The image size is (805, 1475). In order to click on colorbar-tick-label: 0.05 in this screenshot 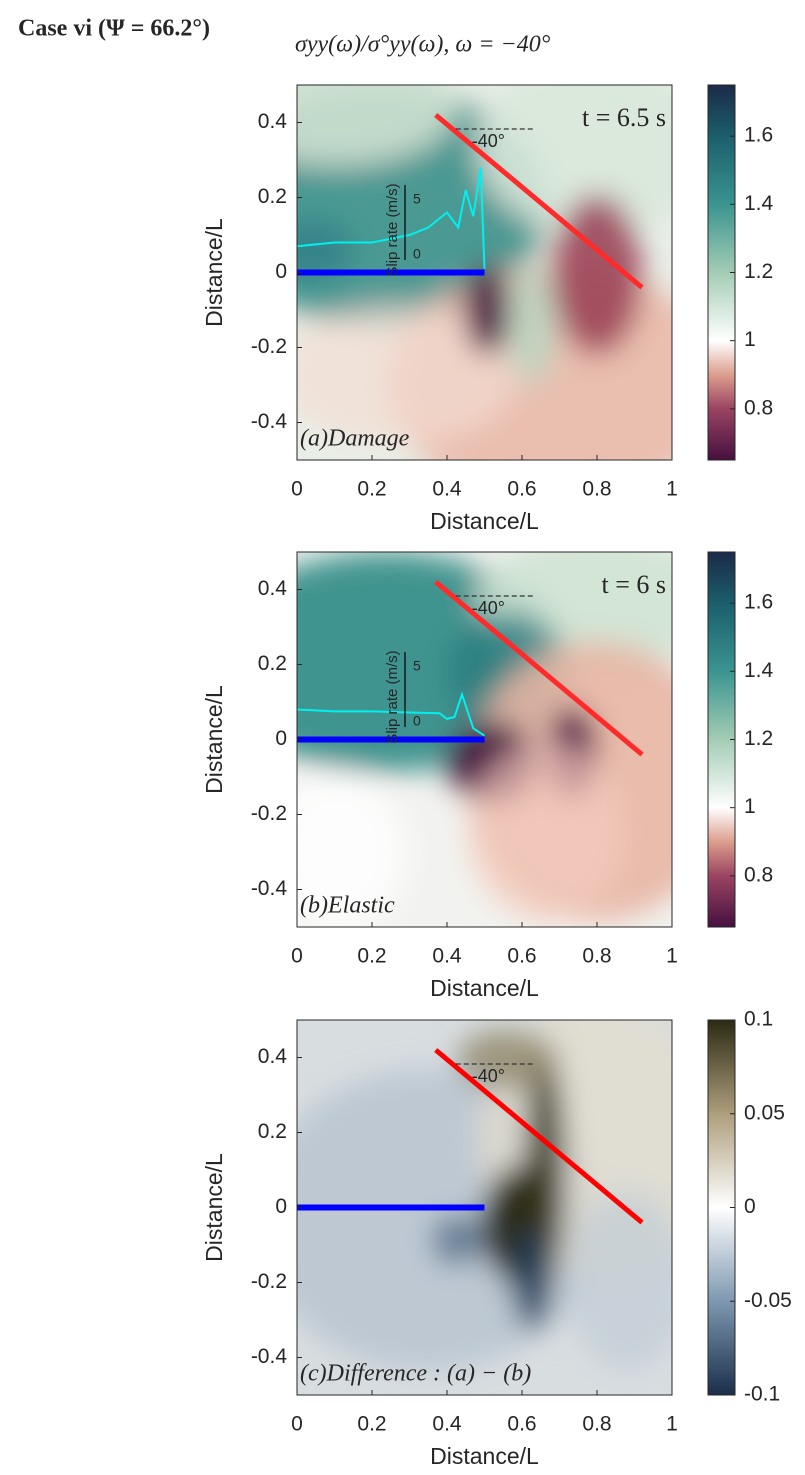, I will do `click(764, 1112)`.